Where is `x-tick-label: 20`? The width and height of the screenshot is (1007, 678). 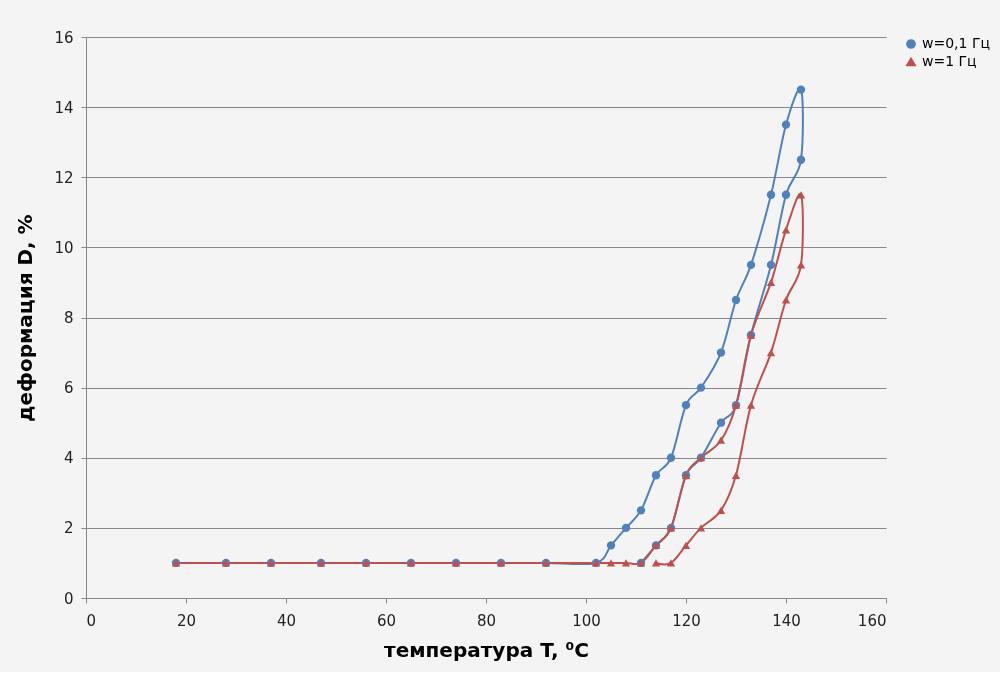
x-tick-label: 20 is located at coordinates (186, 620).